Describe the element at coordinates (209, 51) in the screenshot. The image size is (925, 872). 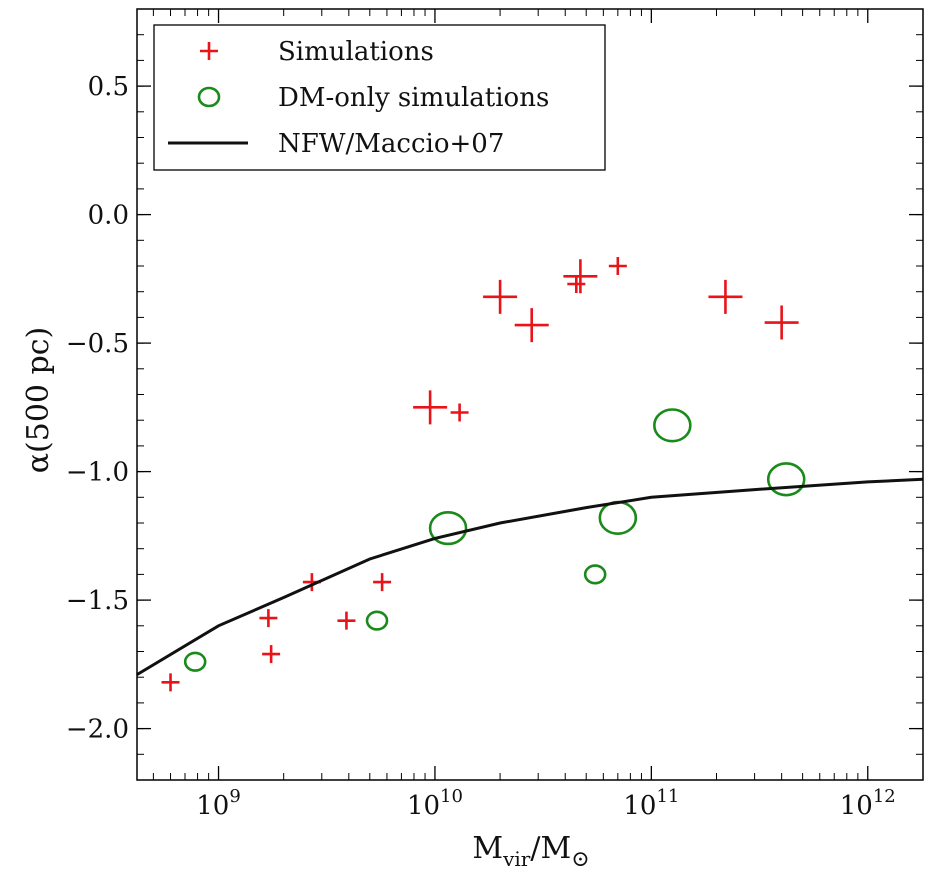
I see `legend-plus-marker` at that location.